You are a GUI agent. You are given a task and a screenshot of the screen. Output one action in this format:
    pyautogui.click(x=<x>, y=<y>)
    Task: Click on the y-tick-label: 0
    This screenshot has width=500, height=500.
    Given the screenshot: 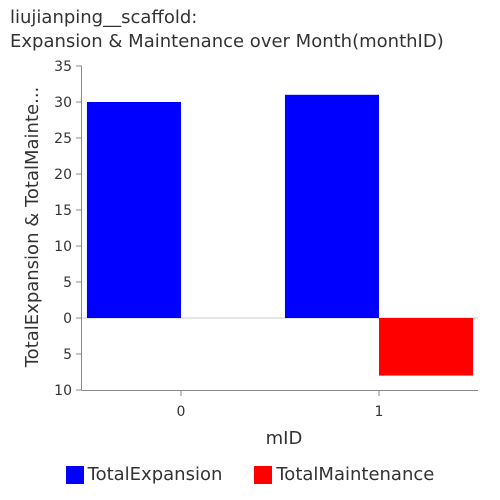 What is the action you would take?
    pyautogui.click(x=67, y=319)
    